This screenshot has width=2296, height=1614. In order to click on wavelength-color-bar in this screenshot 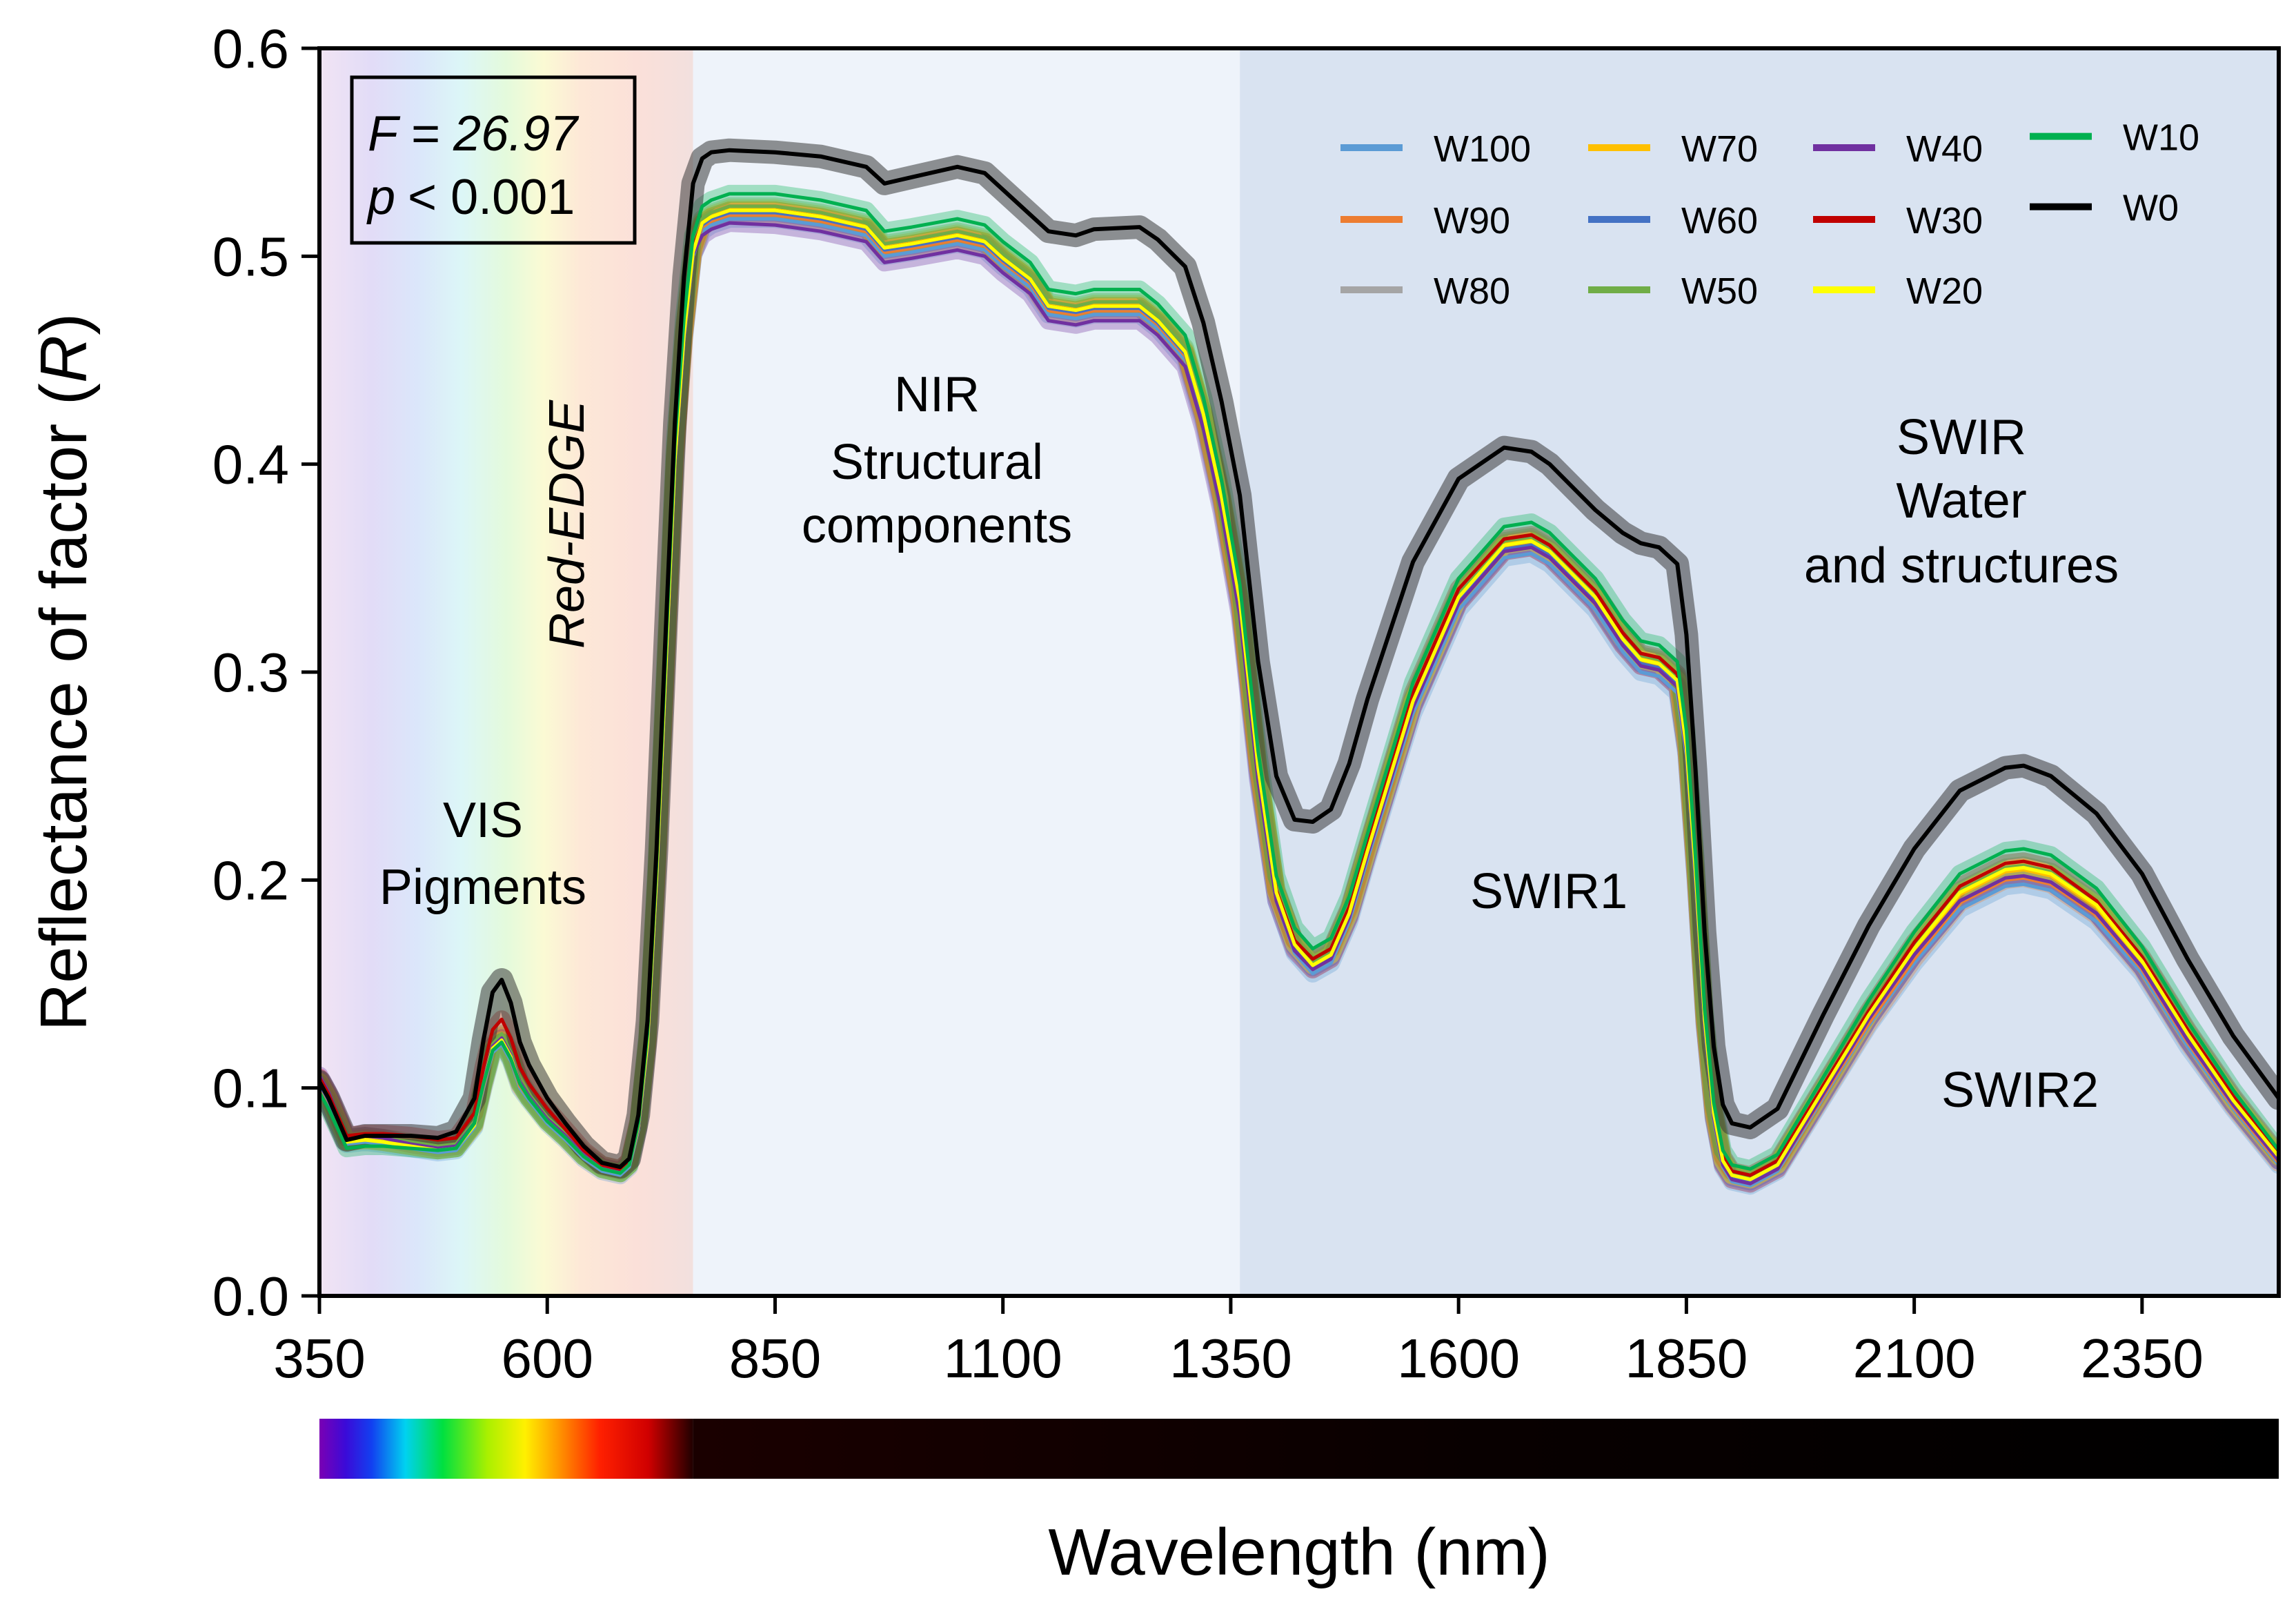, I will do `click(1299, 1449)`.